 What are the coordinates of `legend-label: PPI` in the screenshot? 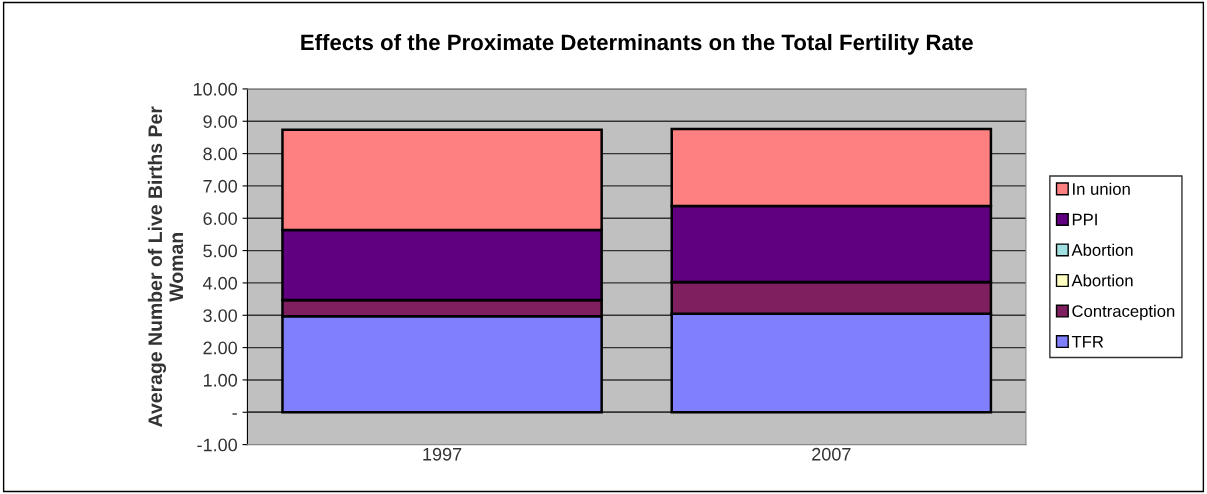 It's located at (1084, 219).